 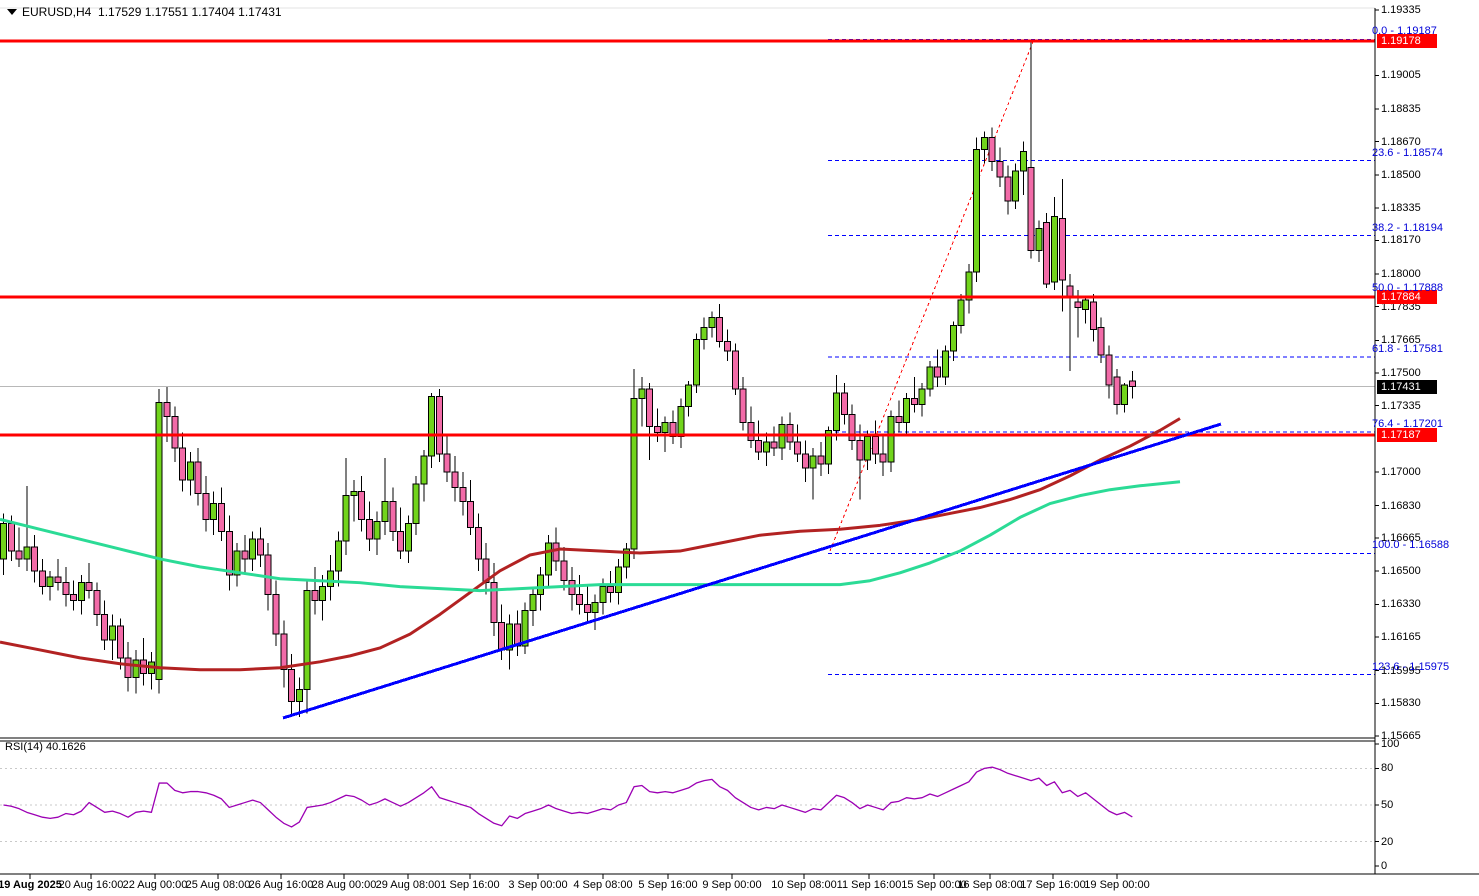 What do you see at coordinates (1384, 866) in the screenshot?
I see `rsi-tick-label: 0` at bounding box center [1384, 866].